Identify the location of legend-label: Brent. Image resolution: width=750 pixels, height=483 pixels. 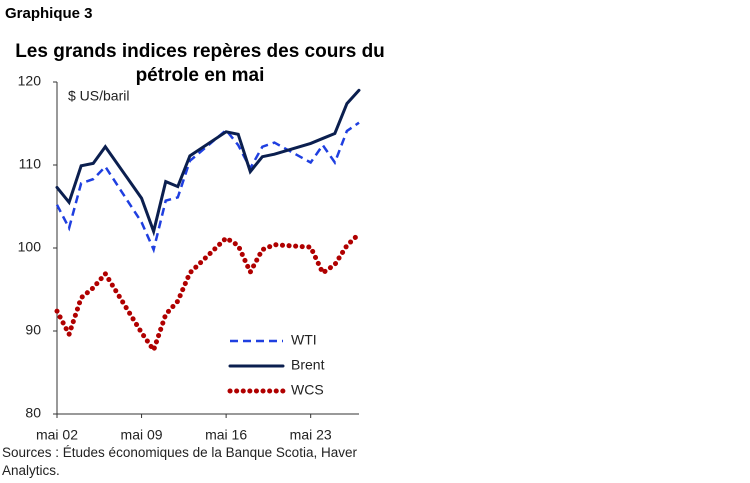
(308, 365).